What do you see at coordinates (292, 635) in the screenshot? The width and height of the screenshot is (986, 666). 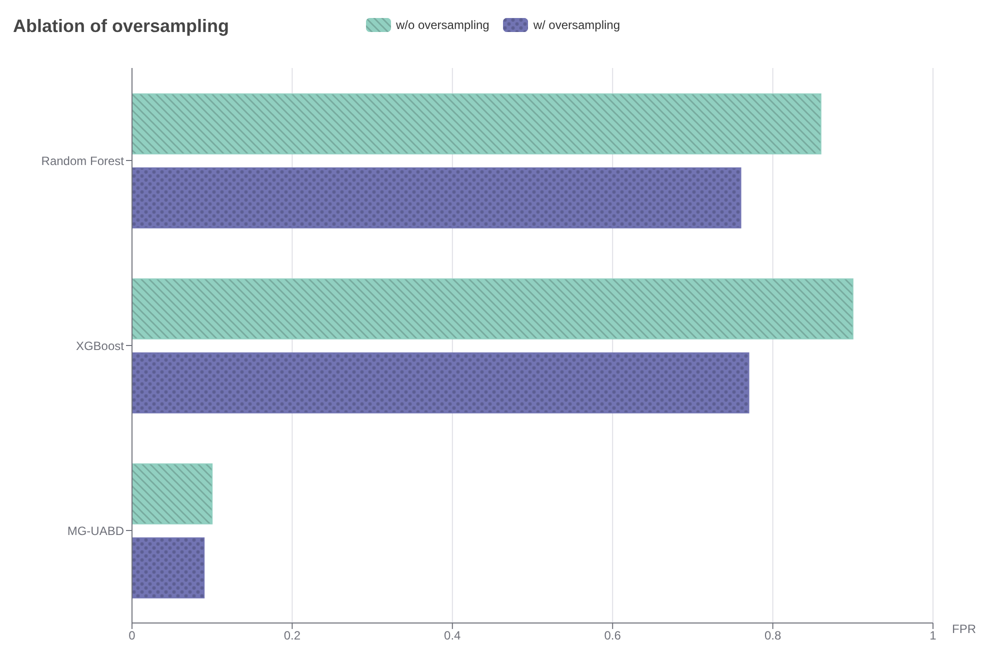 I see `x-tick-label: 0.2` at bounding box center [292, 635].